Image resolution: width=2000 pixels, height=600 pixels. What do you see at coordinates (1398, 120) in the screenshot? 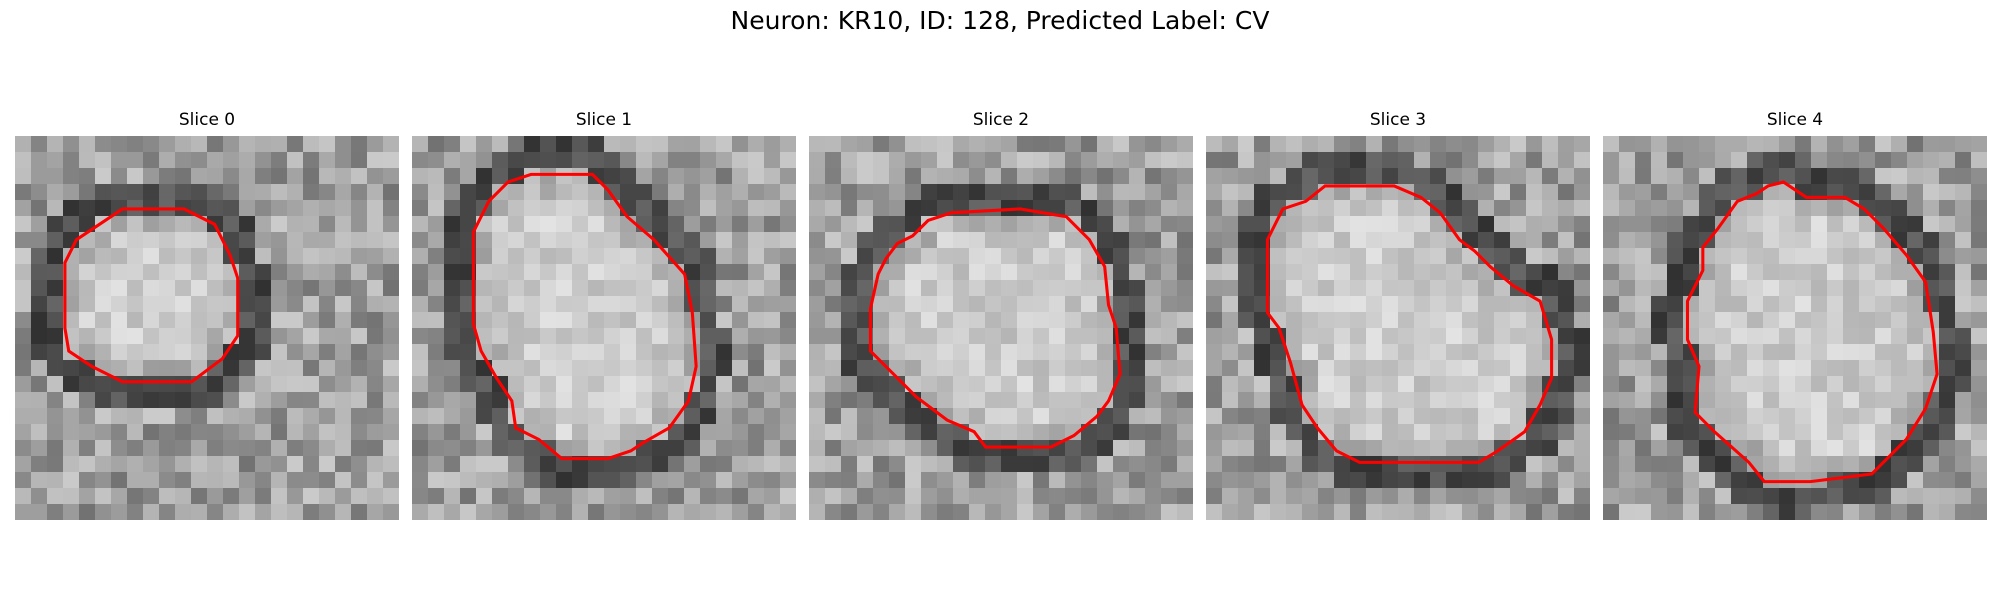
I see `slice-title: Slice 3` at bounding box center [1398, 120].